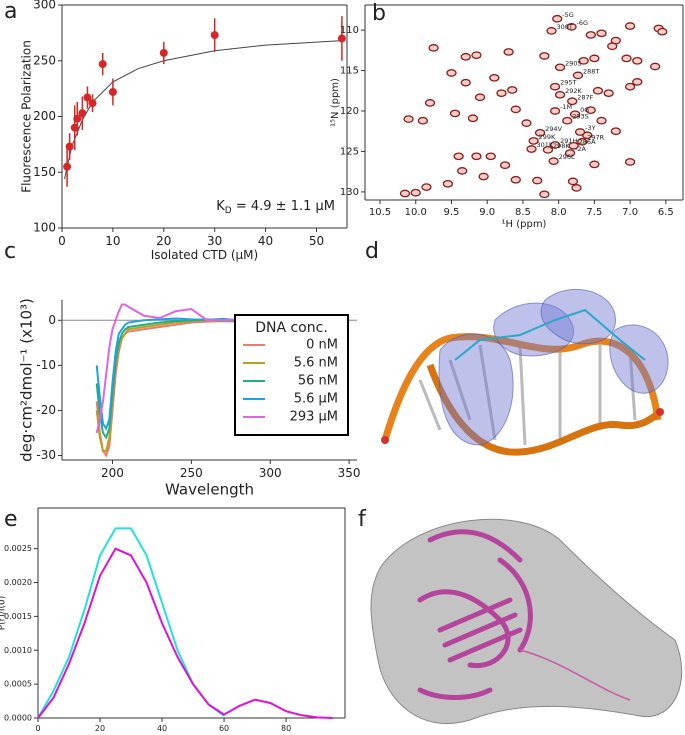  I want to click on peak-label: 299K, so click(547, 137).